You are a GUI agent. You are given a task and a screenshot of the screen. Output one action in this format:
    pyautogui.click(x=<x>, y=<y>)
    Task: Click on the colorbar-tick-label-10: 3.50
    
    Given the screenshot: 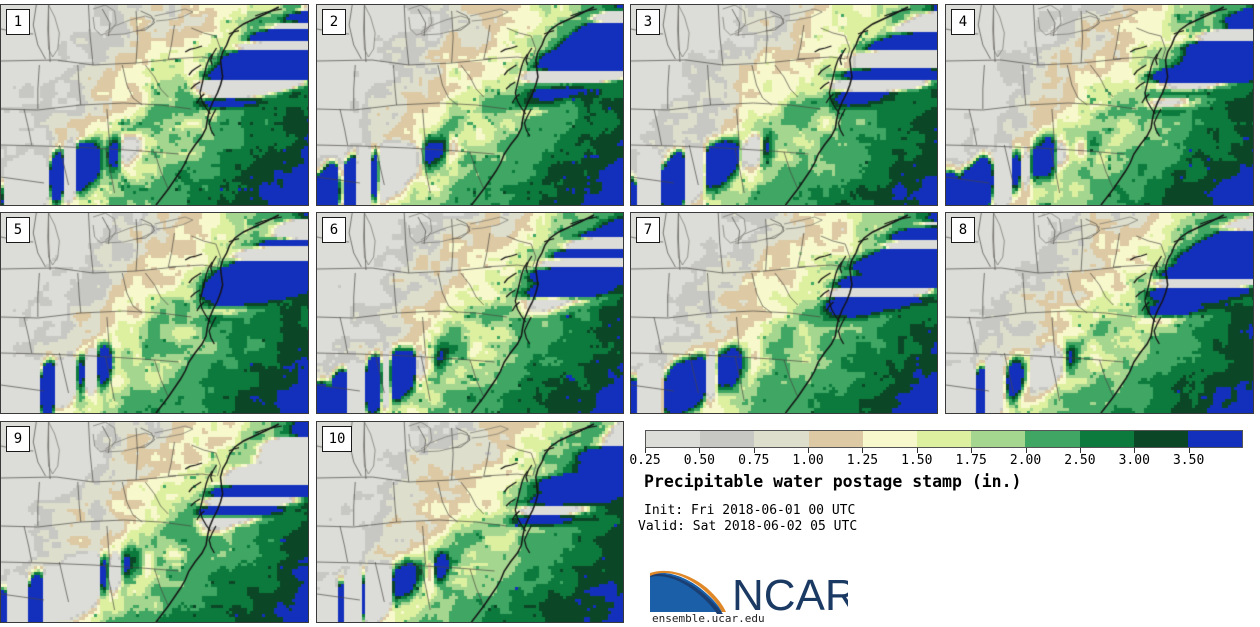 What is the action you would take?
    pyautogui.click(x=1188, y=460)
    